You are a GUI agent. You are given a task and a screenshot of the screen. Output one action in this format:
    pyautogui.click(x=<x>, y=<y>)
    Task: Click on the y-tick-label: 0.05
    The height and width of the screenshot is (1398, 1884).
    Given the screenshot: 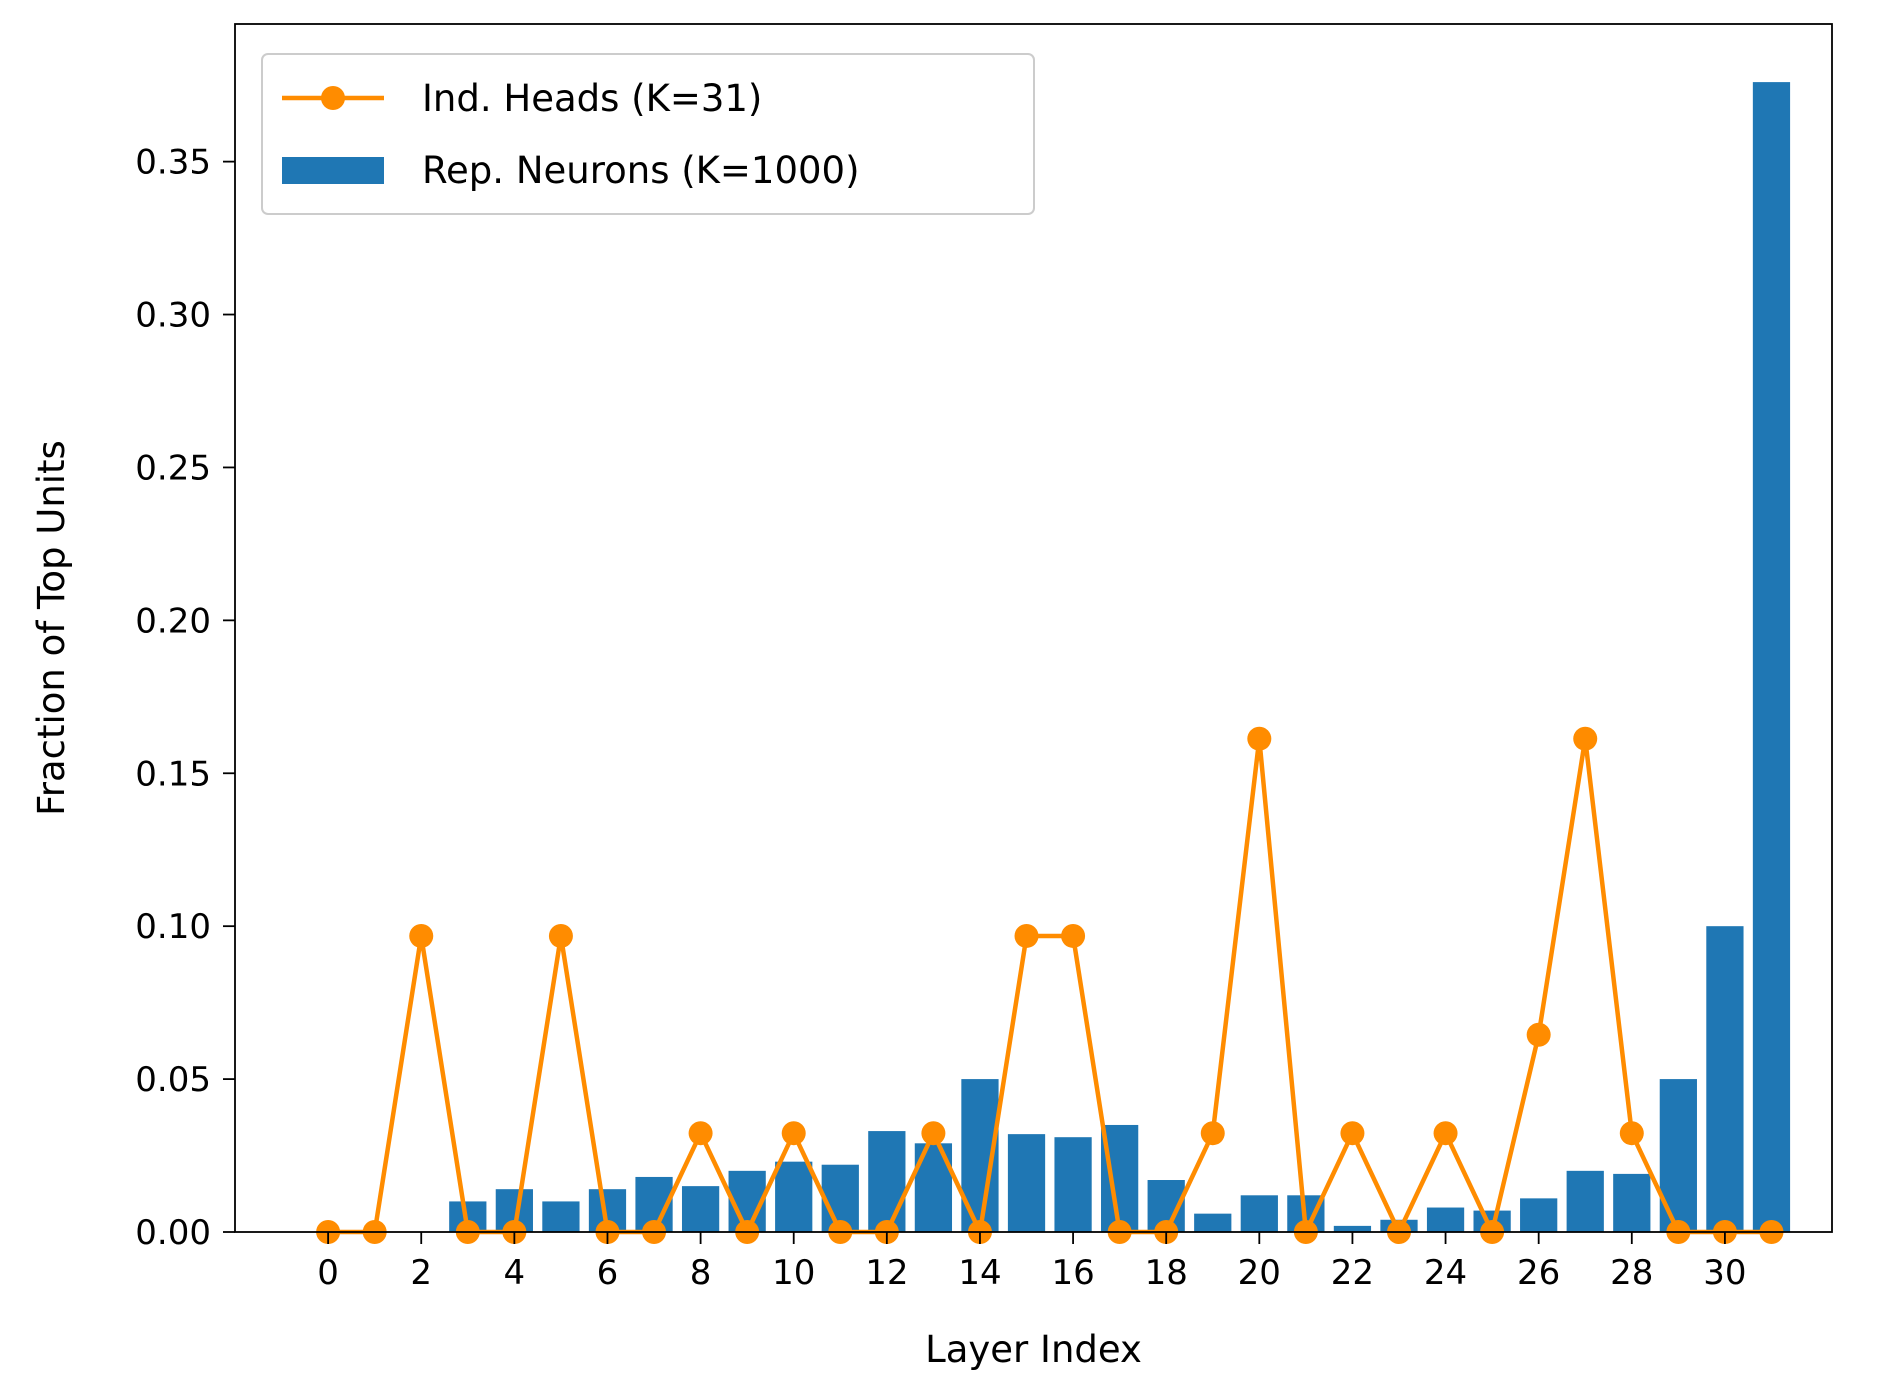 What is the action you would take?
    pyautogui.click(x=173, y=1080)
    